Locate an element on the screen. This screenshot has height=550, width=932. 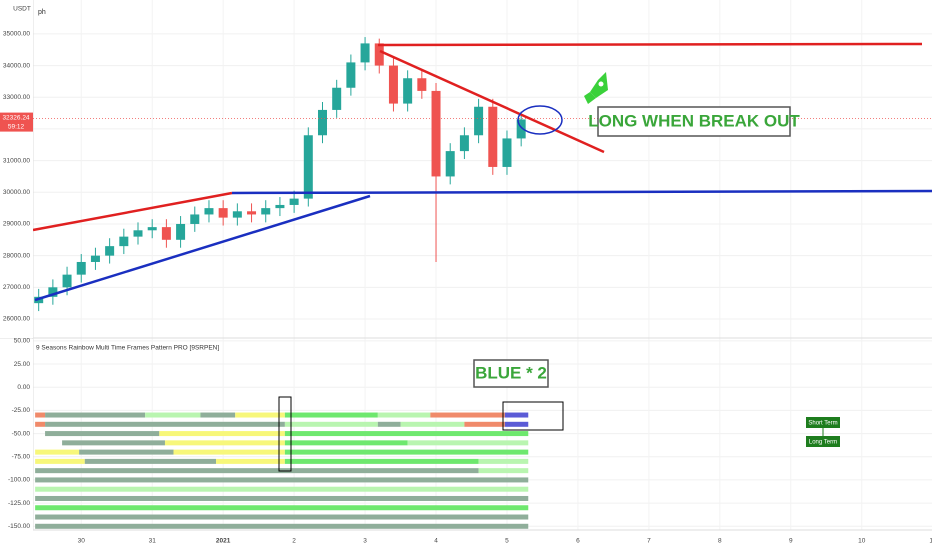
y-tick-label: 29000.00 is located at coordinates (16, 224).